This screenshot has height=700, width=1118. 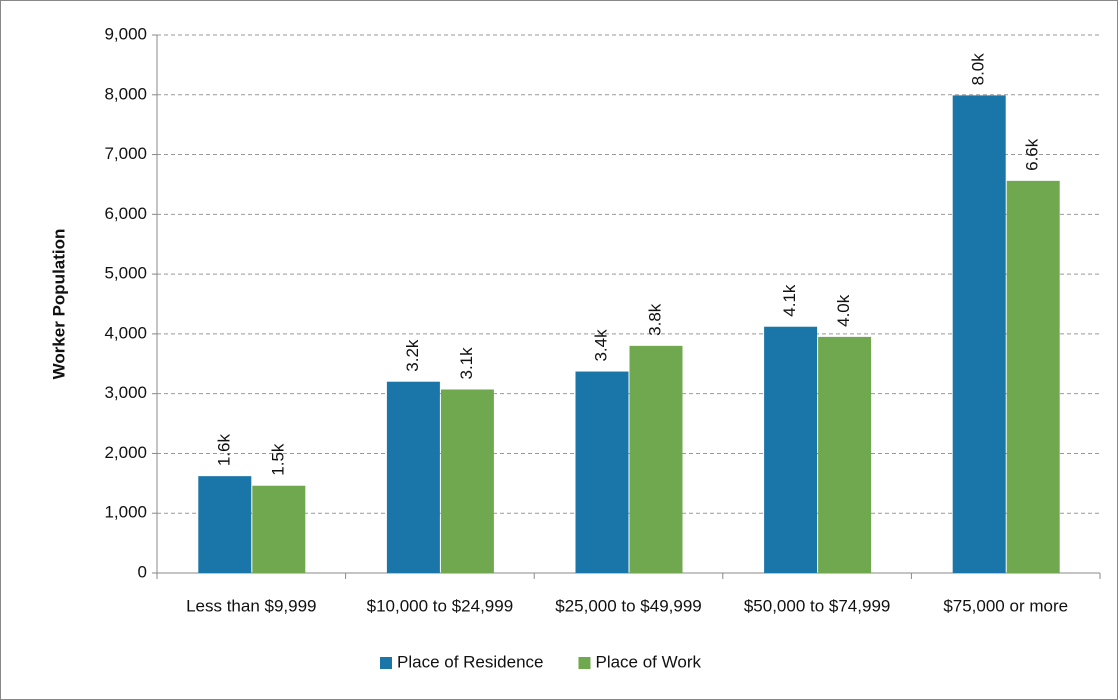 I want to click on y-tick-label: 2,000, so click(x=125, y=452).